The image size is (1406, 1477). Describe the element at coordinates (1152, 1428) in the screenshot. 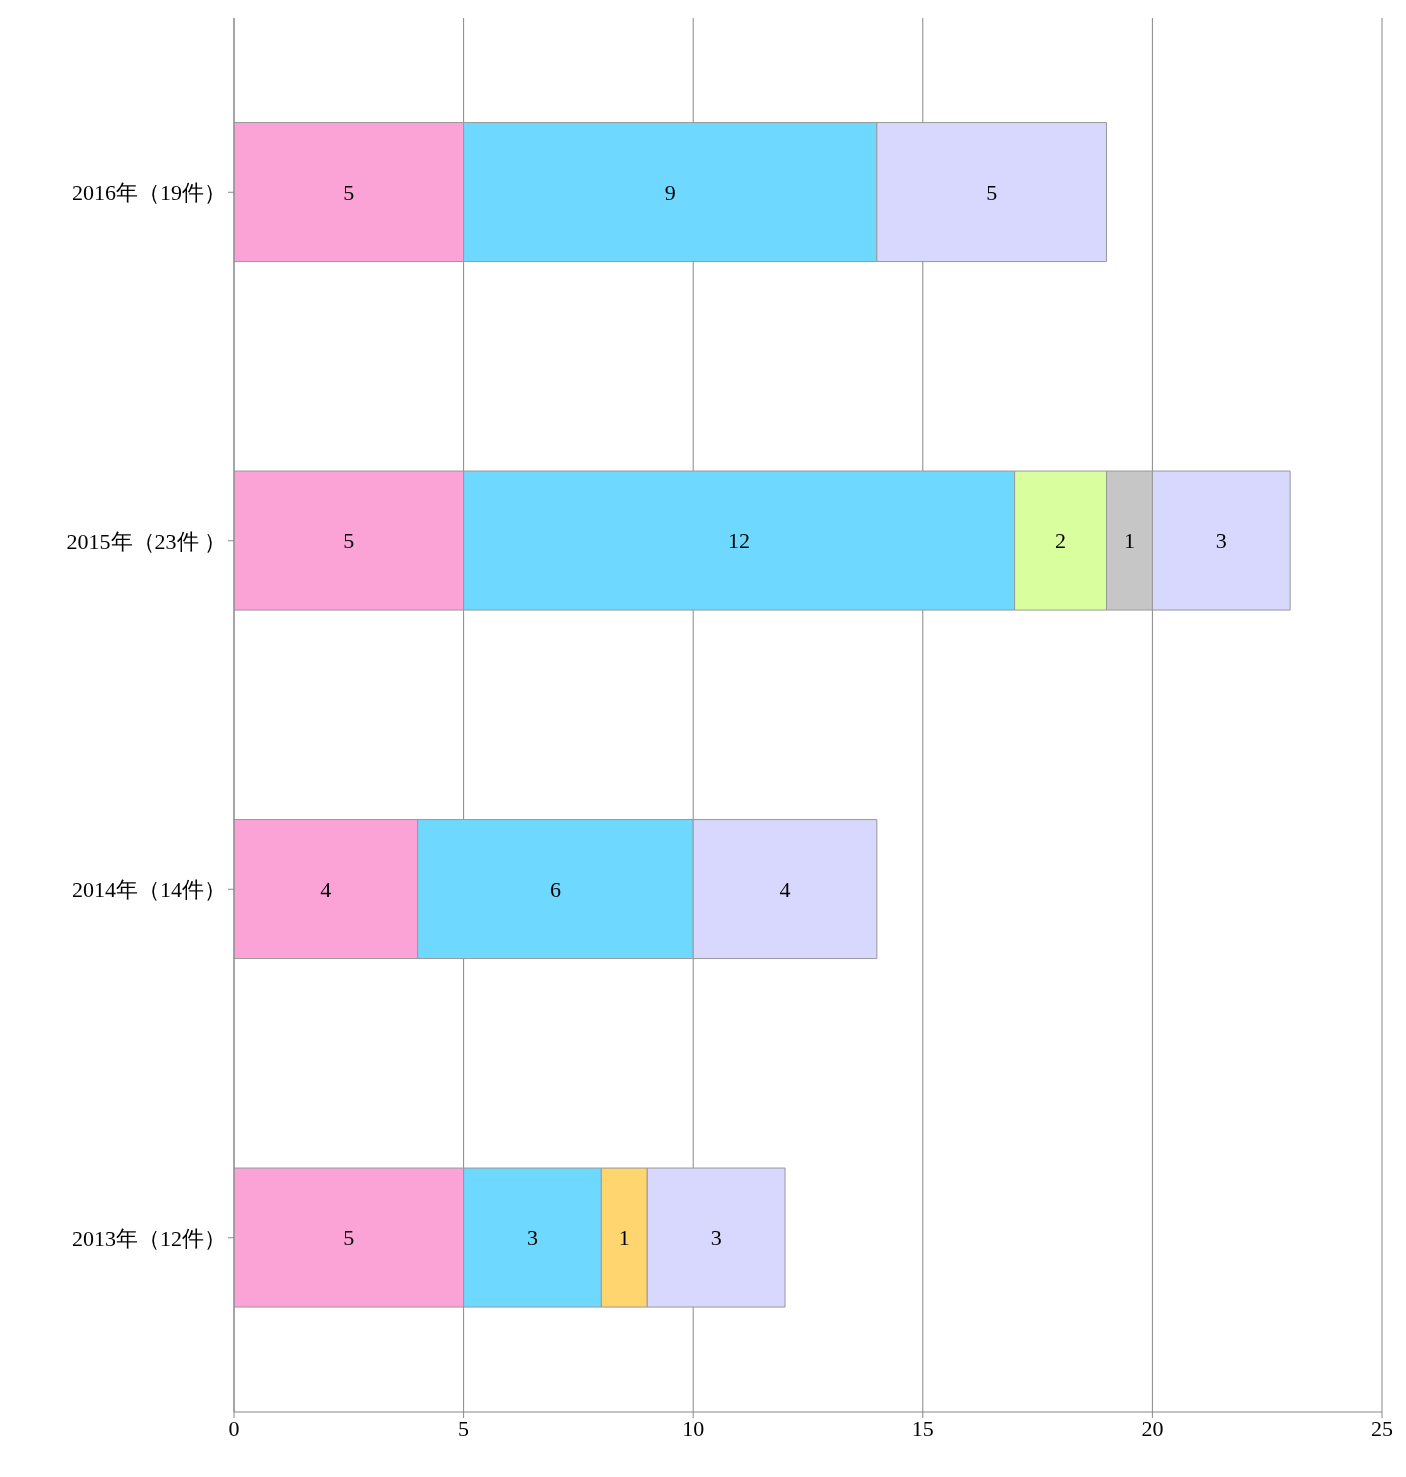

I see `x-tick-label: 20` at that location.